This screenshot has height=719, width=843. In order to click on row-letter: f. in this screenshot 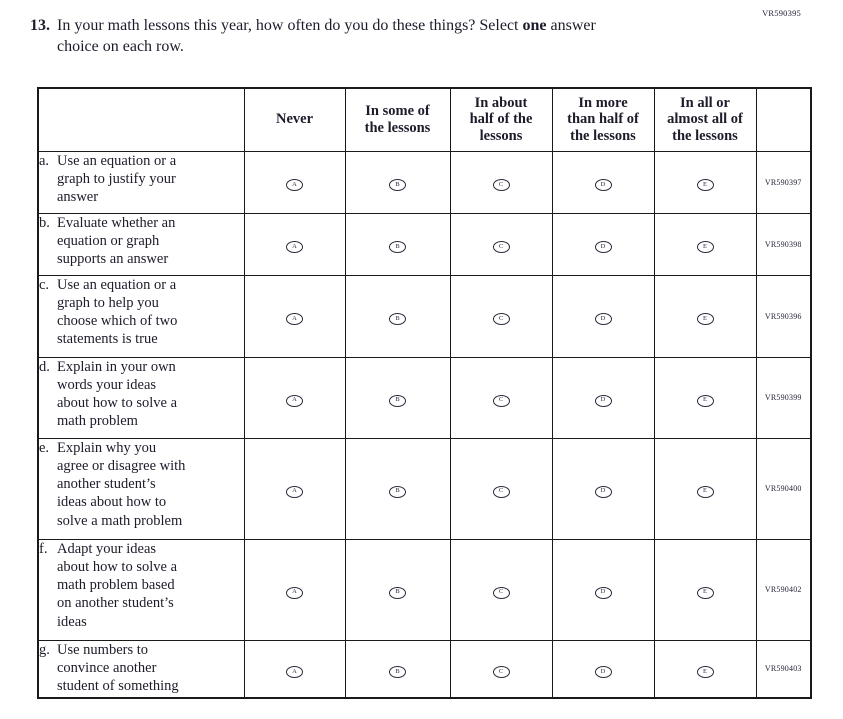, I will do `click(43, 548)`.